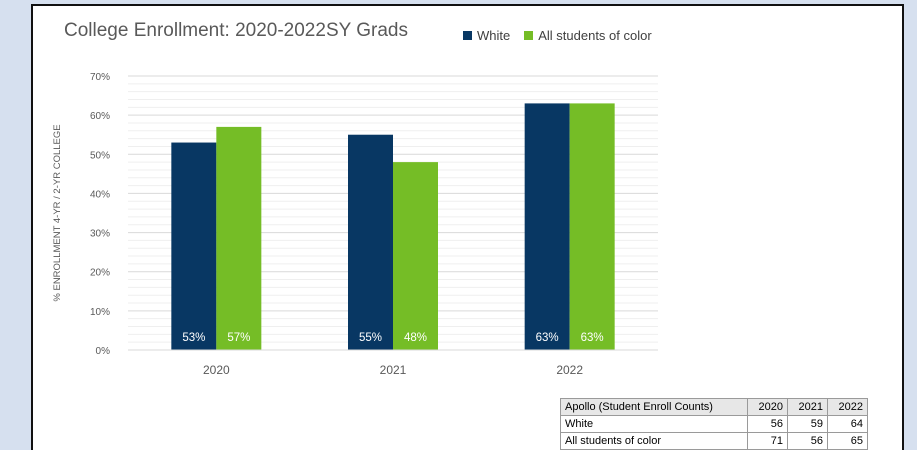 The width and height of the screenshot is (917, 450). Describe the element at coordinates (216, 370) in the screenshot. I see `x-tick-label: 2020` at that location.